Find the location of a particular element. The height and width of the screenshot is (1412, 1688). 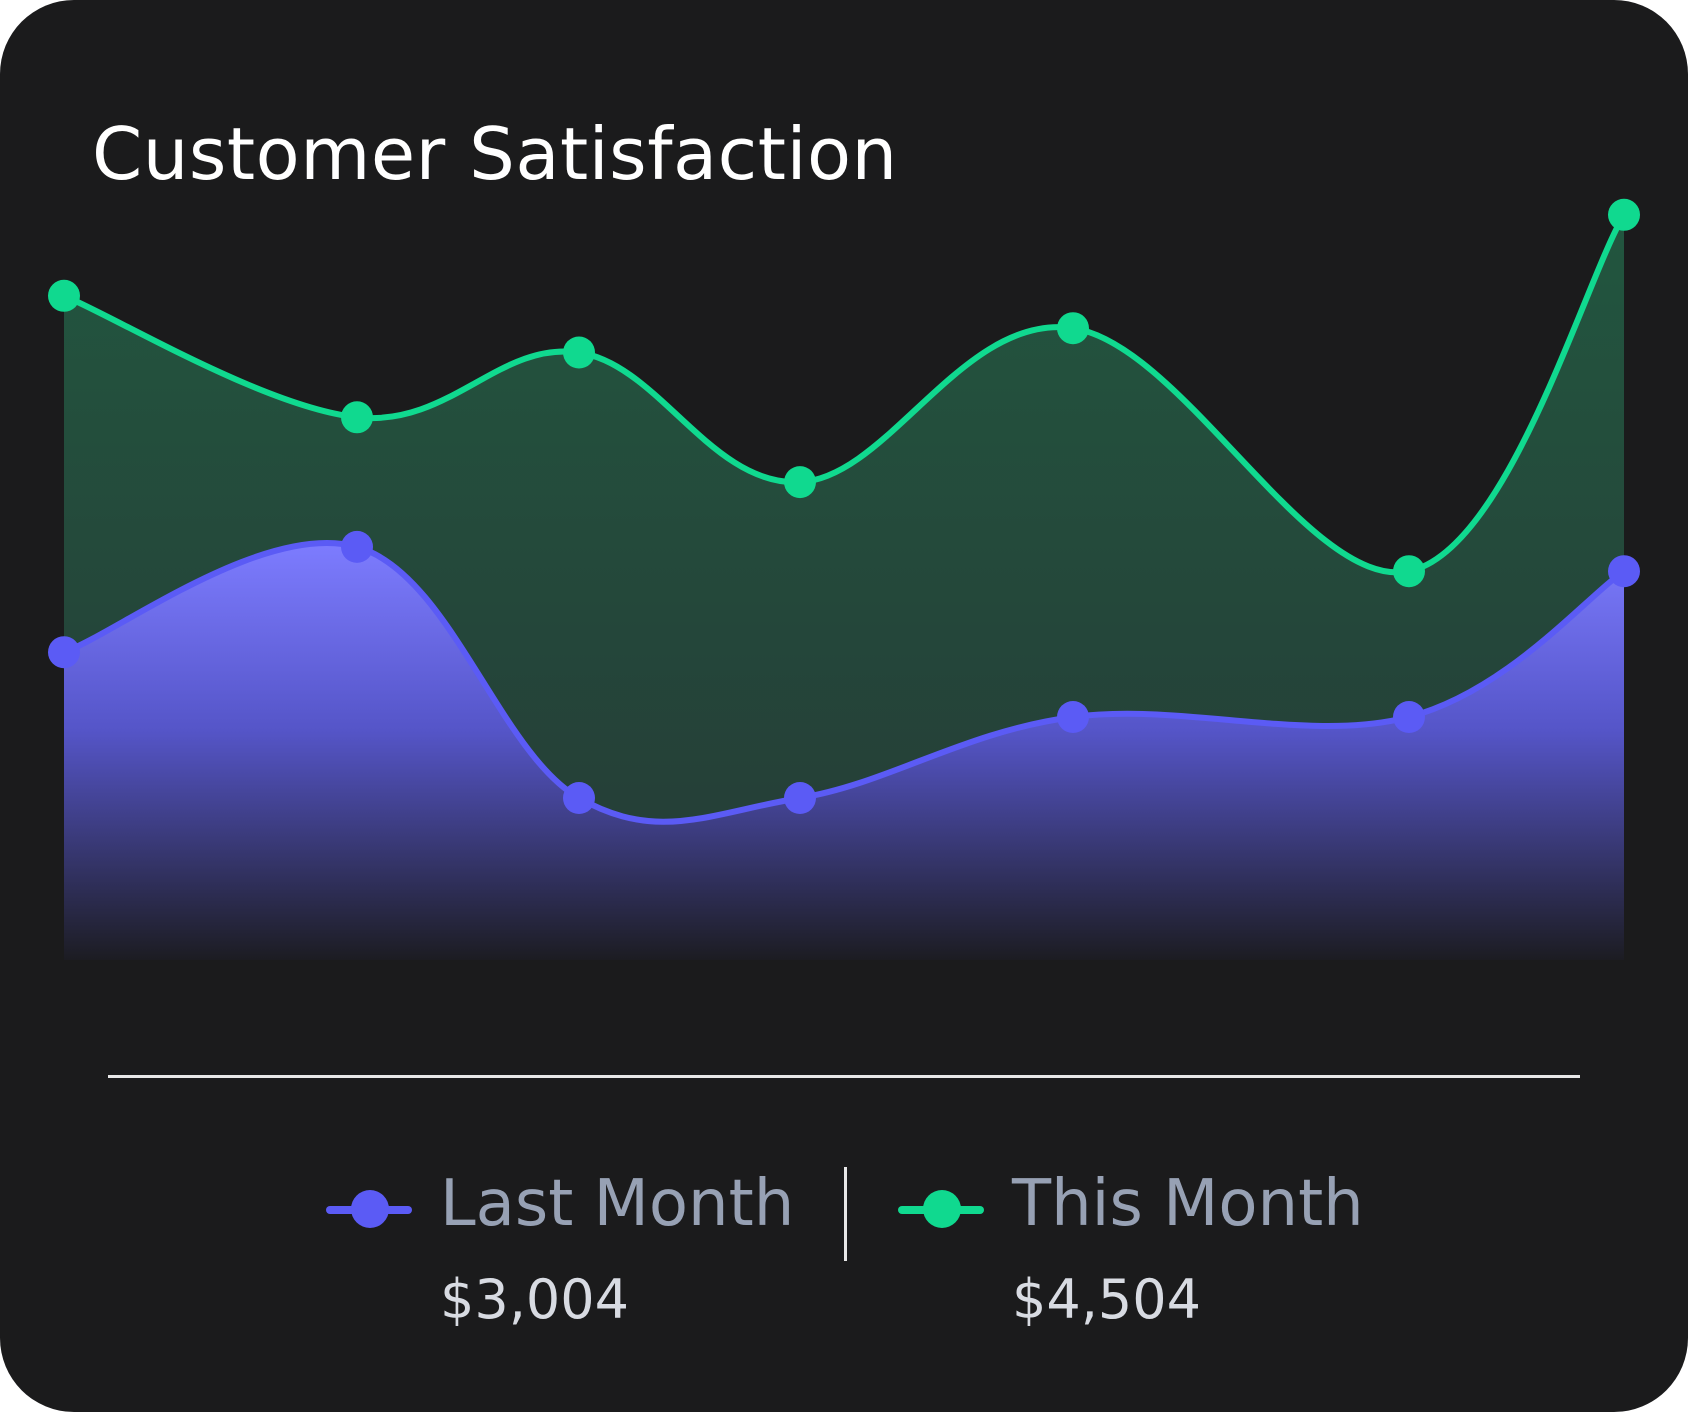

chart-divider is located at coordinates (844, 1076).